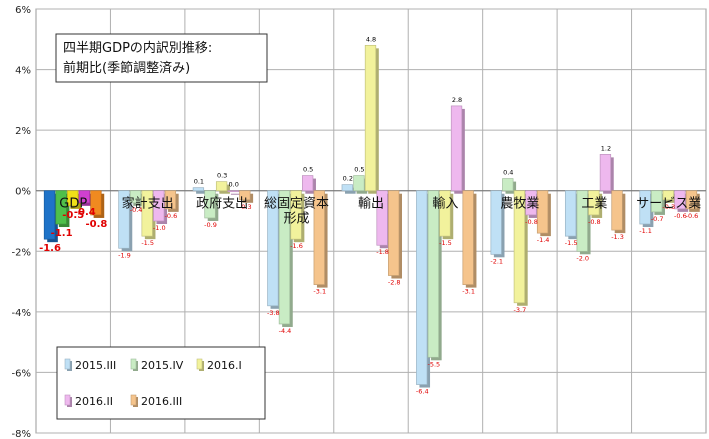 The width and height of the screenshot is (709, 439). I want to click on data-label: -1.6, so click(296, 246).